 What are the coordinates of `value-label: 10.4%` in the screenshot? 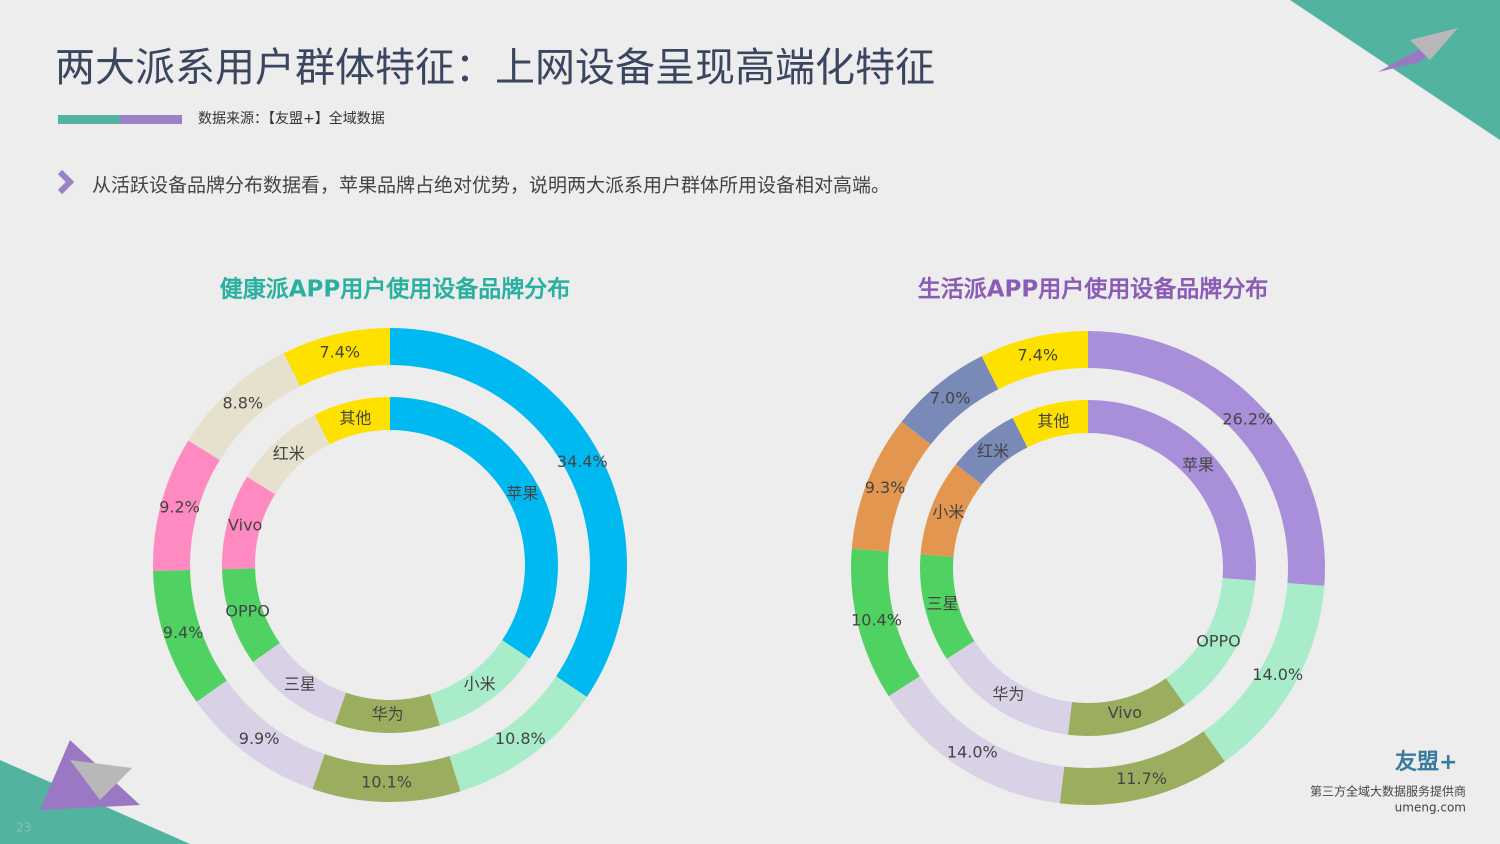 It's located at (876, 619).